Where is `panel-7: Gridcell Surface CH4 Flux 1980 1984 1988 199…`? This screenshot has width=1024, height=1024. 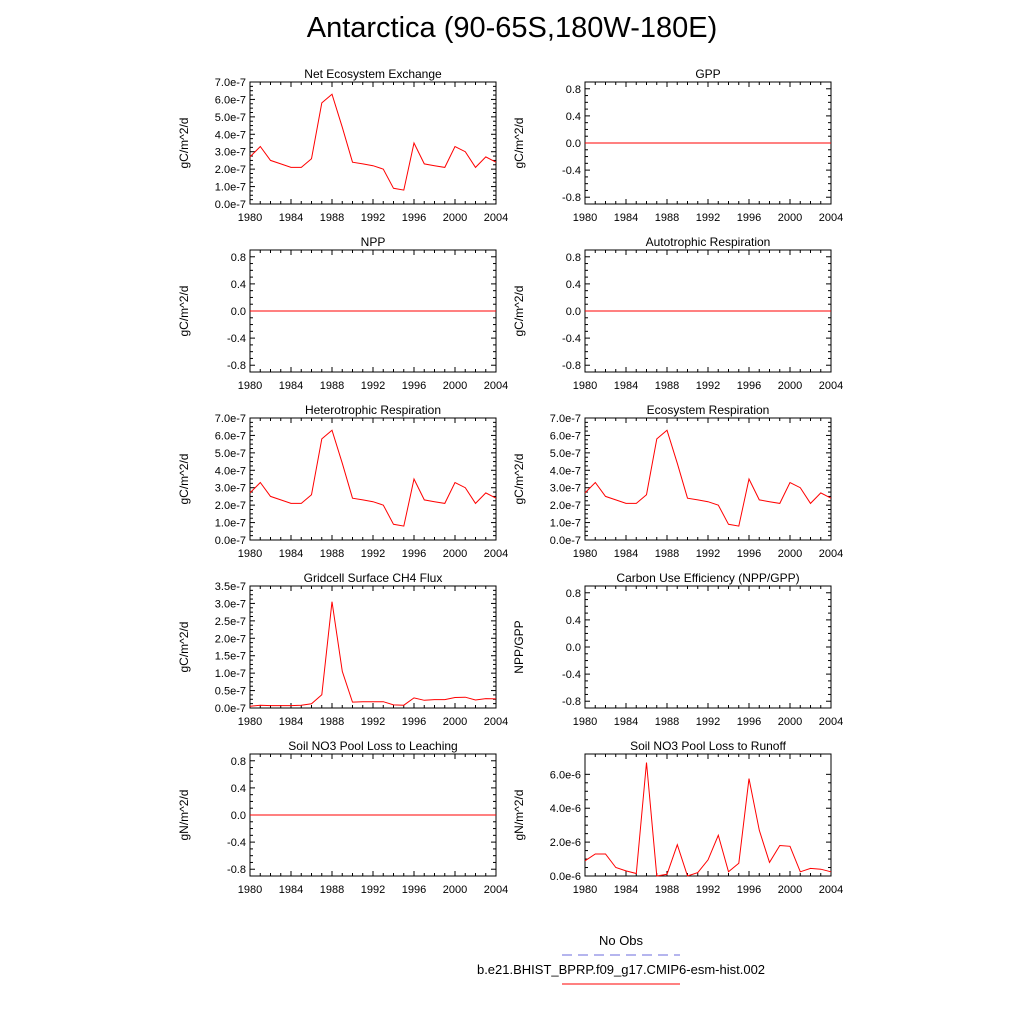 panel-7: Gridcell Surface CH4 Flux 1980 1984 1988 199… is located at coordinates (342, 649).